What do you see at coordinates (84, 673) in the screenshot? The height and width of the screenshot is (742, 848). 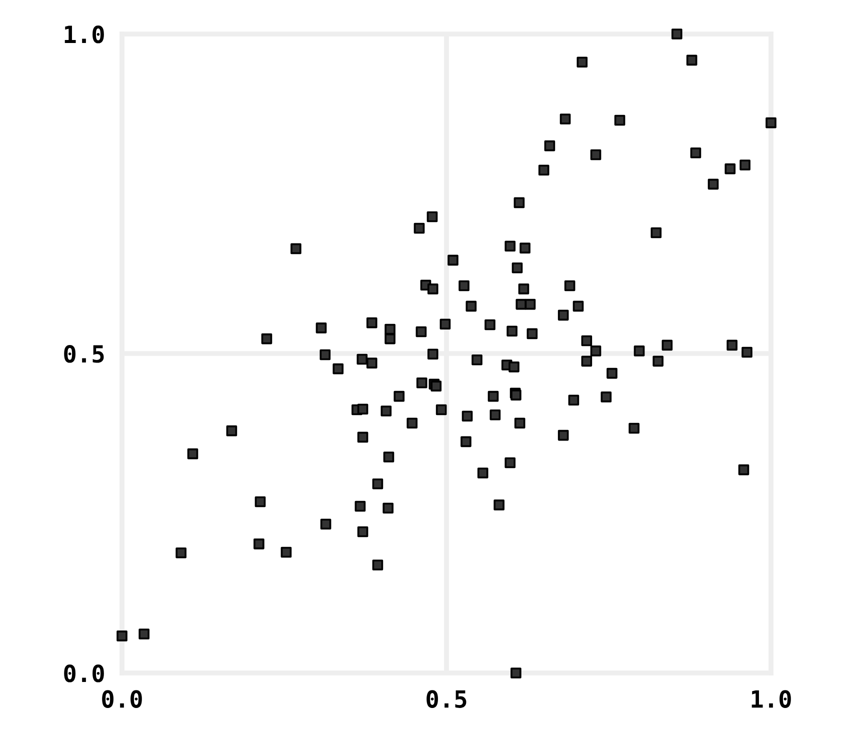 I see `y-tick-label: 0.0` at bounding box center [84, 673].